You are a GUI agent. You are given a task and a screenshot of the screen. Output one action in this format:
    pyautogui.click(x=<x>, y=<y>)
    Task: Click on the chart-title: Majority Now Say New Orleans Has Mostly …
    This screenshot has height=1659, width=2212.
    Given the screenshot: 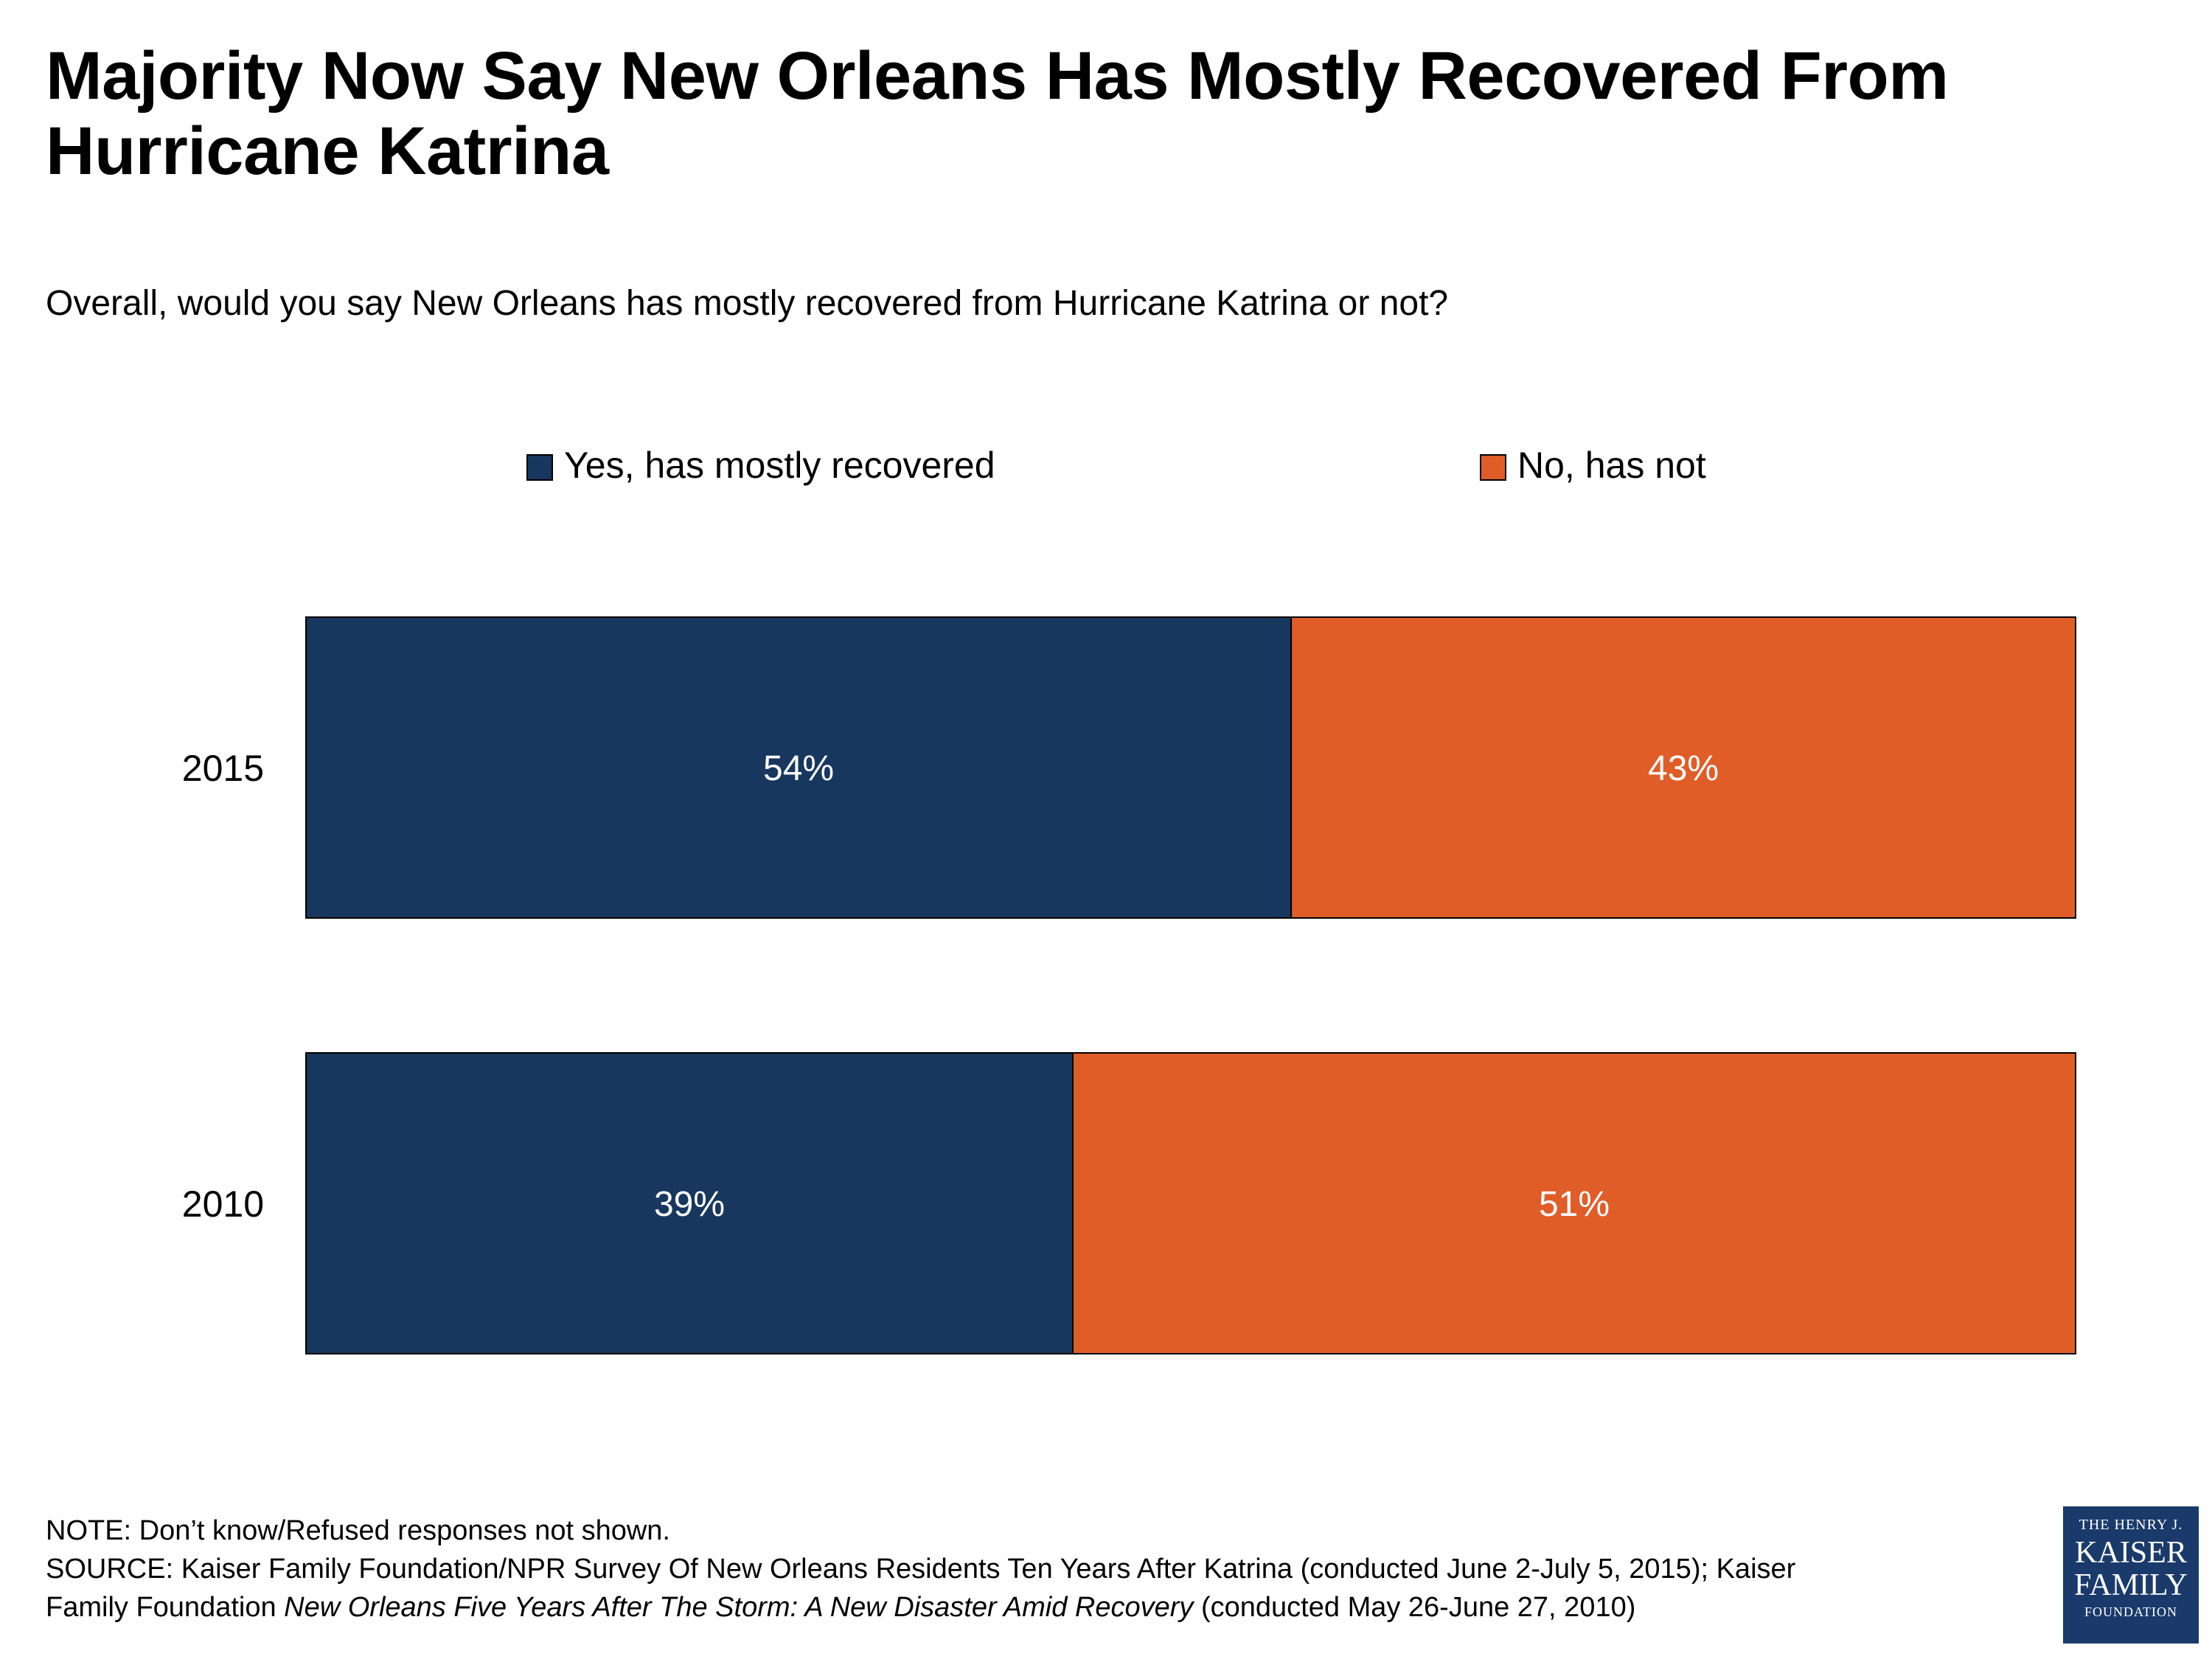 What is the action you would take?
    pyautogui.click(x=997, y=113)
    